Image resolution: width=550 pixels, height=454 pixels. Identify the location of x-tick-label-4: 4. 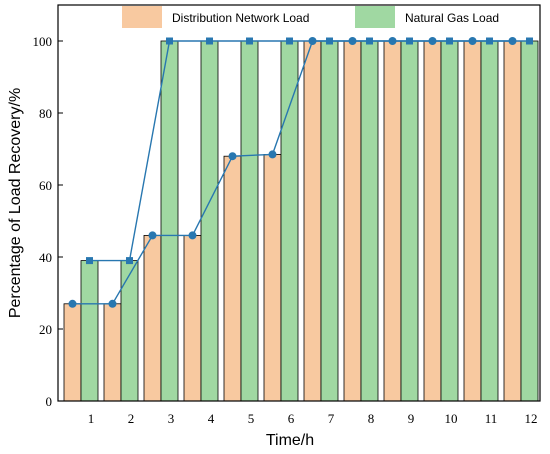
(211, 418).